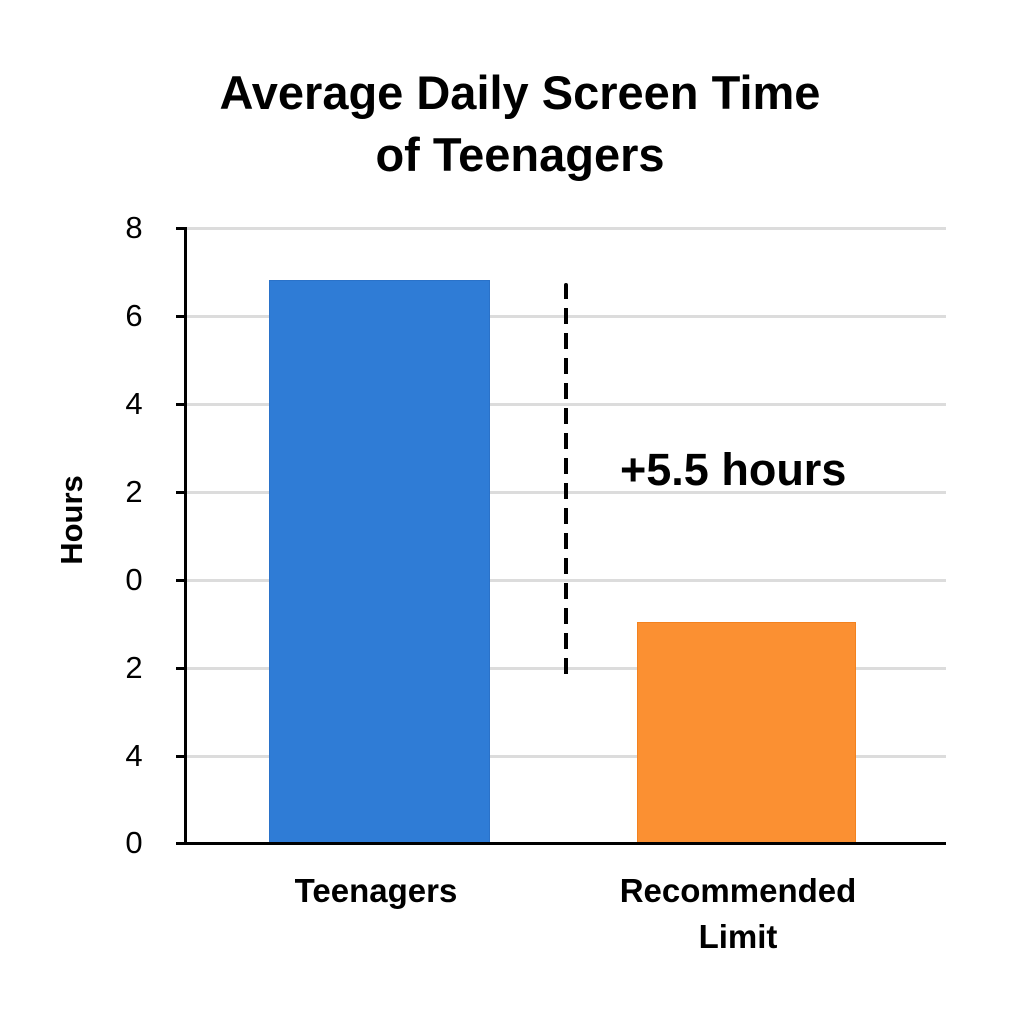 Image resolution: width=1024 pixels, height=1024 pixels. I want to click on x-category-label-line: Teenagers, so click(376, 890).